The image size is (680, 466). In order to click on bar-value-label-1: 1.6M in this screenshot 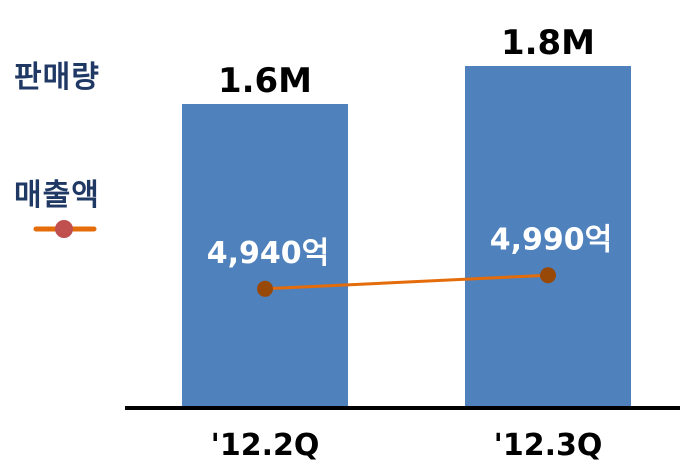, I will do `click(265, 81)`.